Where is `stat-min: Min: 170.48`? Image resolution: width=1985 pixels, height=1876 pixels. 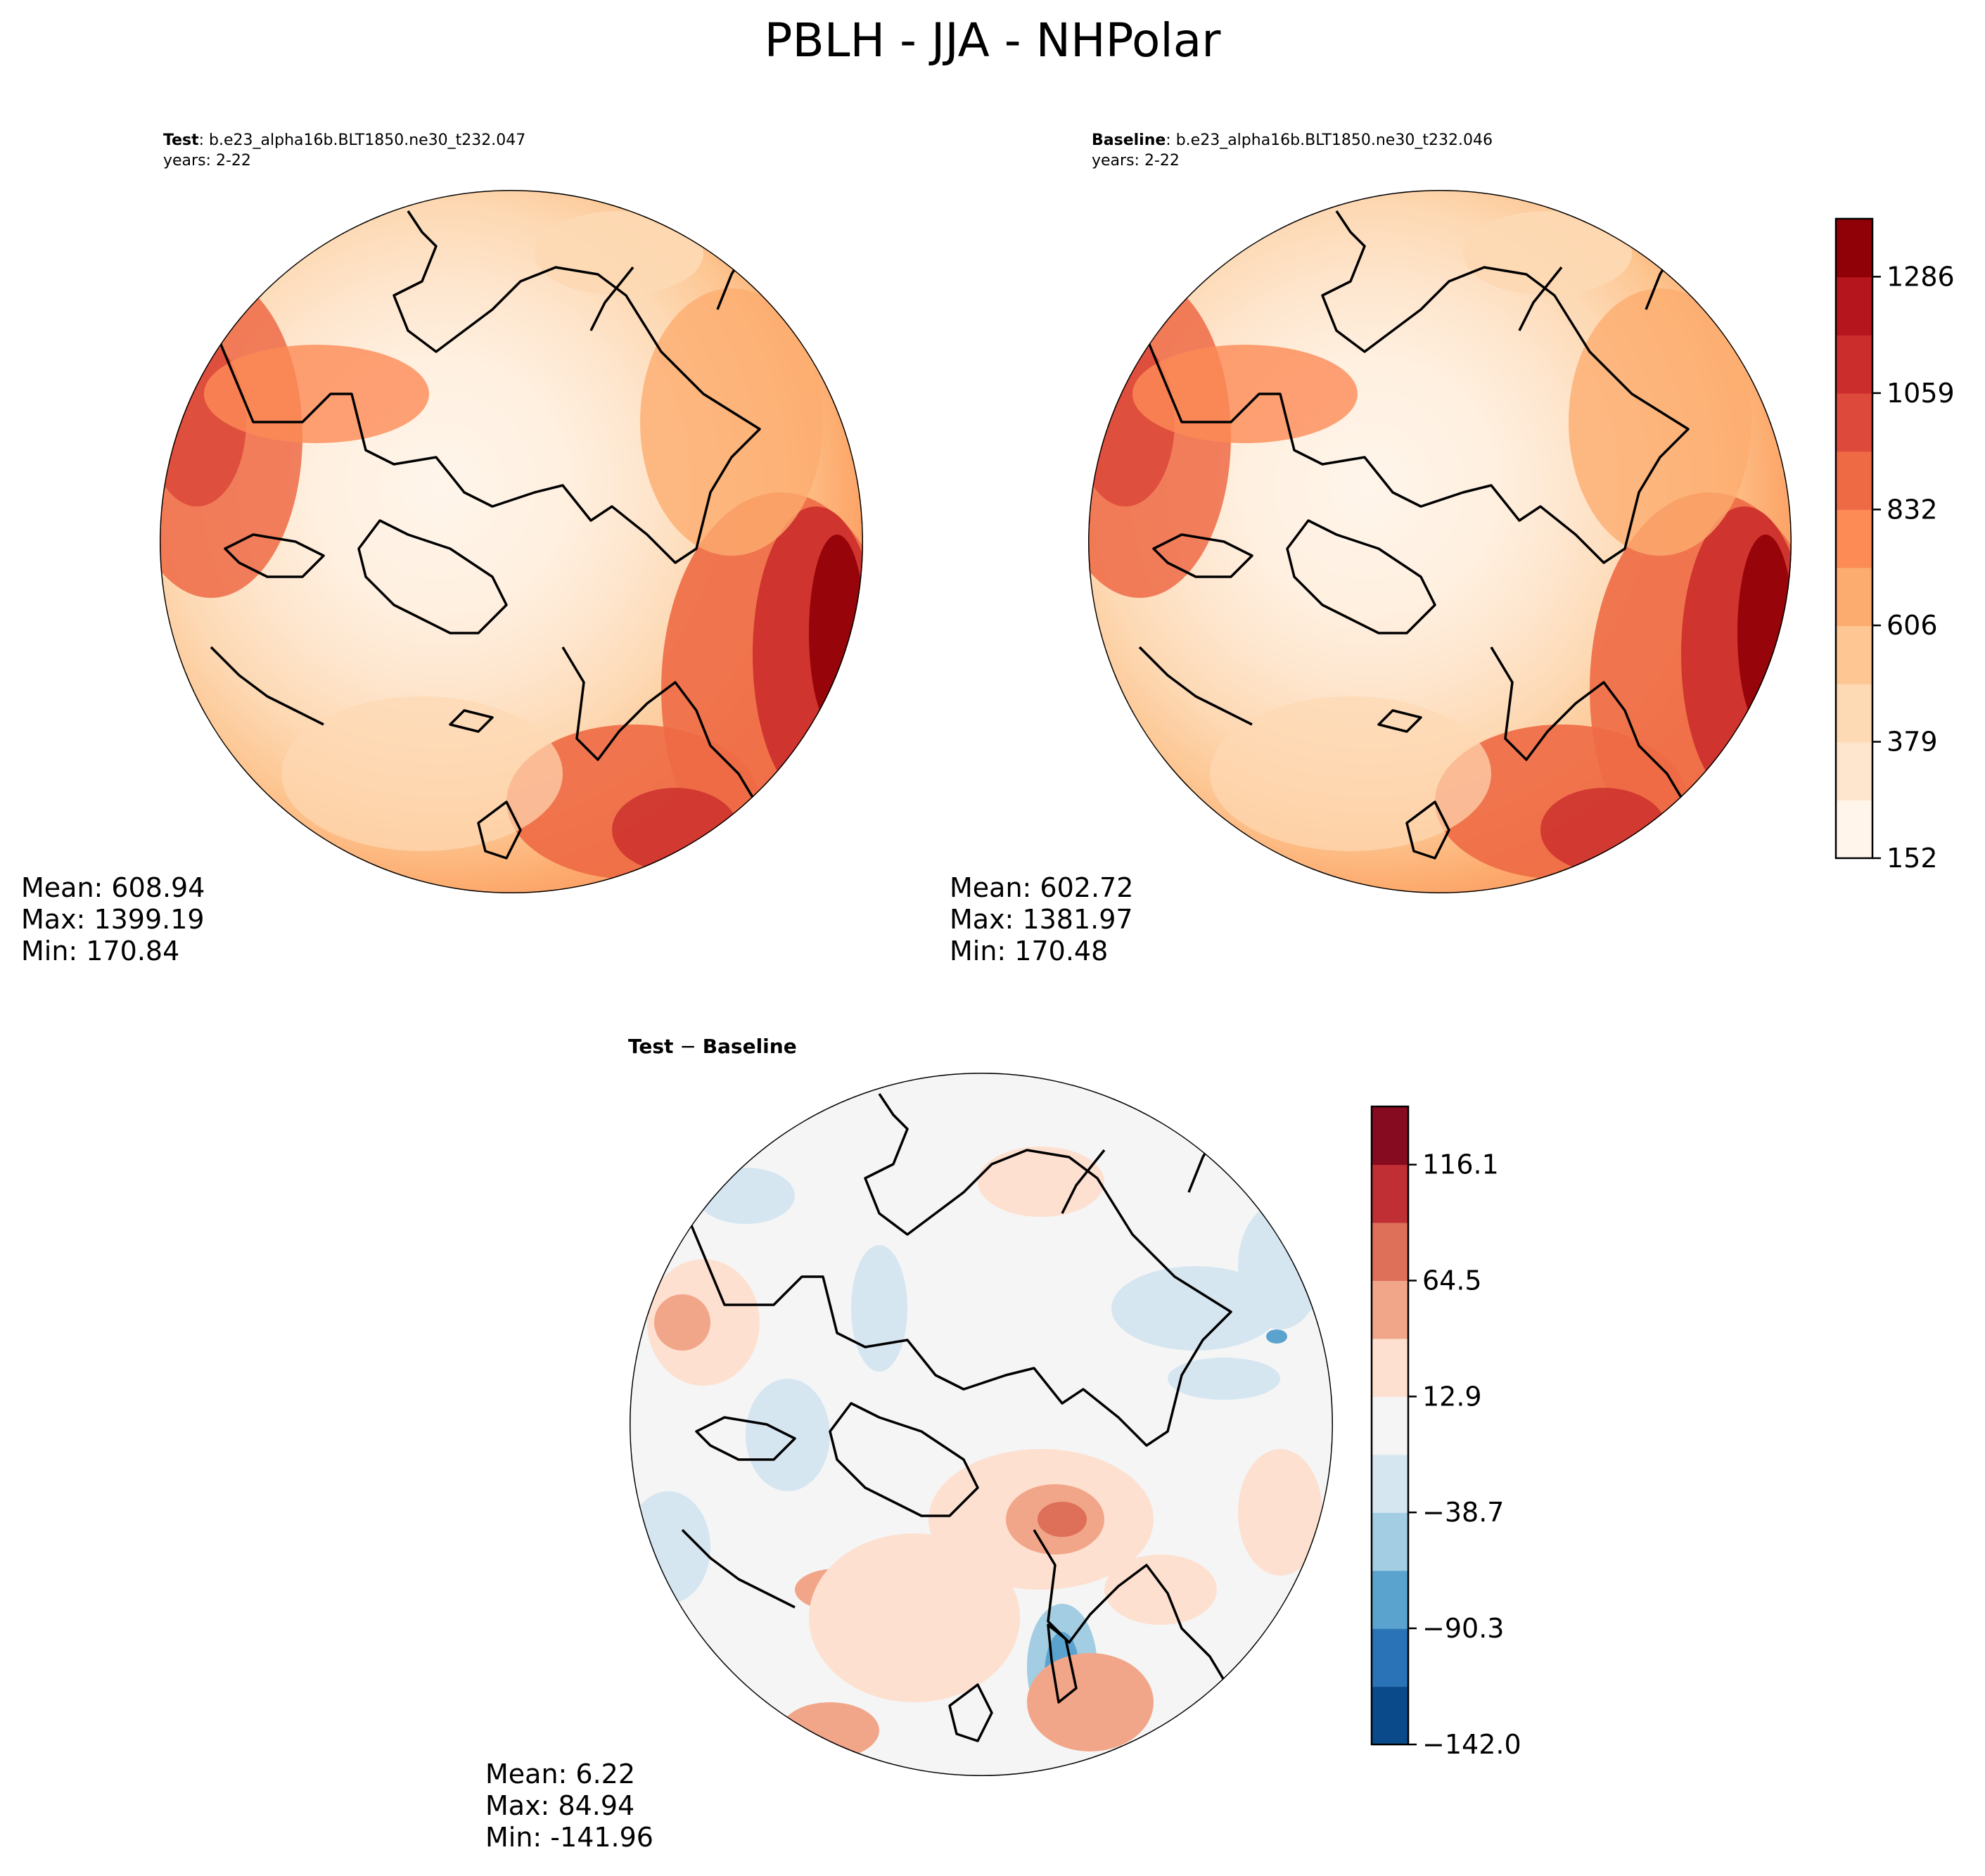 stat-min: Min: 170.48 is located at coordinates (1029, 951).